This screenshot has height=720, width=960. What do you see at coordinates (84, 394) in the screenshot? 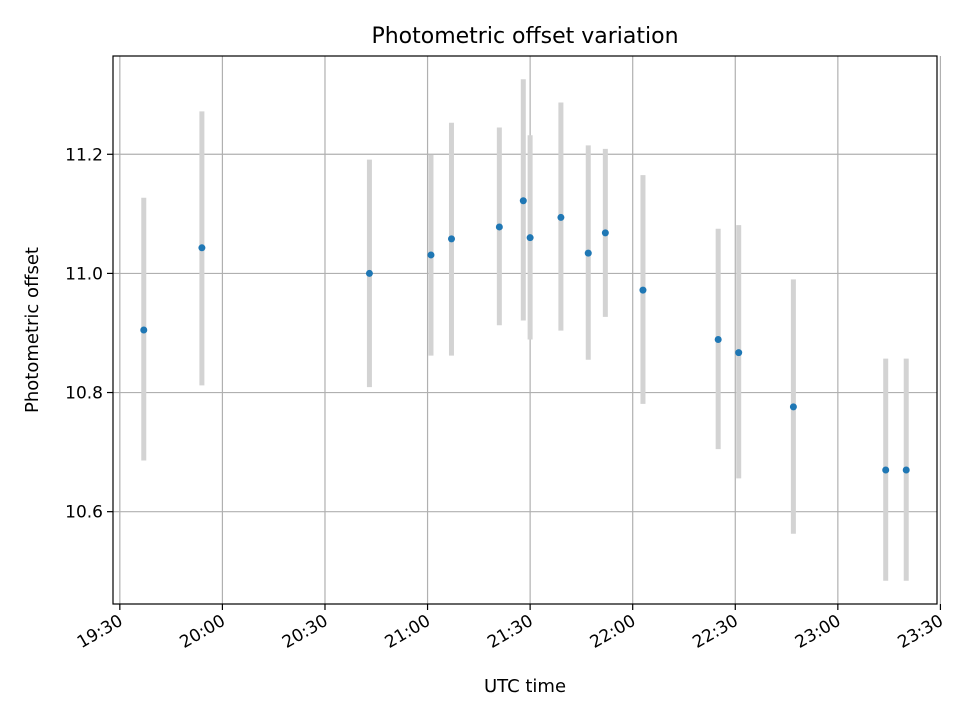
I see `y-tick-label: 10.8` at bounding box center [84, 394].